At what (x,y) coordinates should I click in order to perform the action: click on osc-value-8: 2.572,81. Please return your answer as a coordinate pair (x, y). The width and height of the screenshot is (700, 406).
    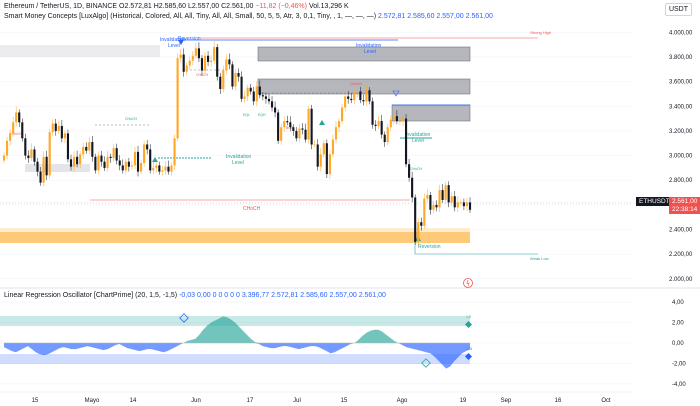
    Looking at the image, I should click on (285, 295).